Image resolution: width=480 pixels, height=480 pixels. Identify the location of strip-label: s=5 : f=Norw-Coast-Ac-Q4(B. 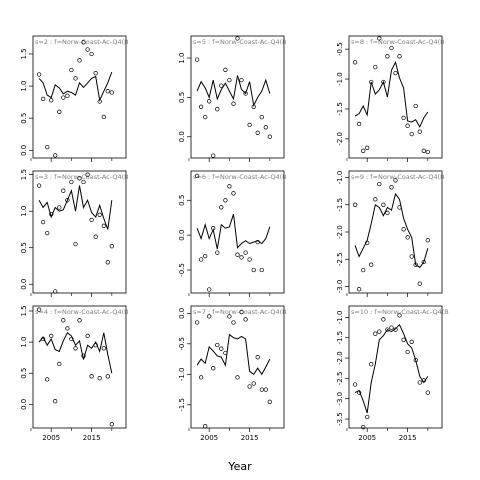
(240, 42).